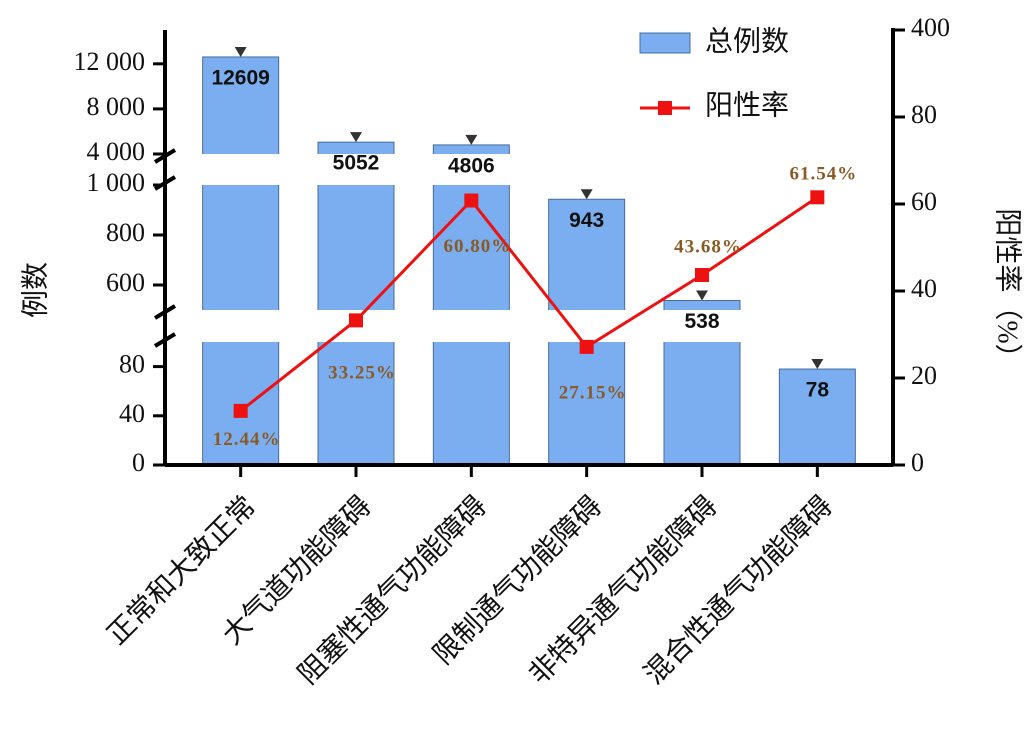 This screenshot has width=1030, height=742. What do you see at coordinates (924, 375) in the screenshot?
I see `y2-tick-label: 20` at bounding box center [924, 375].